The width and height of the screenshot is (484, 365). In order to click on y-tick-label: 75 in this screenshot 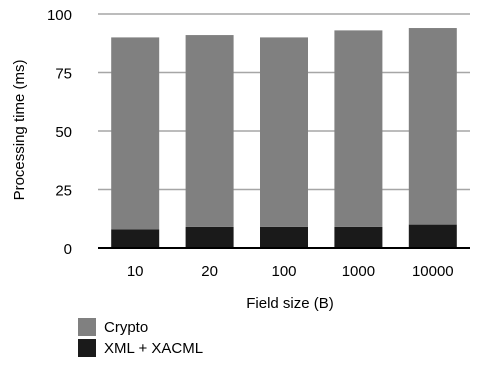, I will do `click(63, 74)`.